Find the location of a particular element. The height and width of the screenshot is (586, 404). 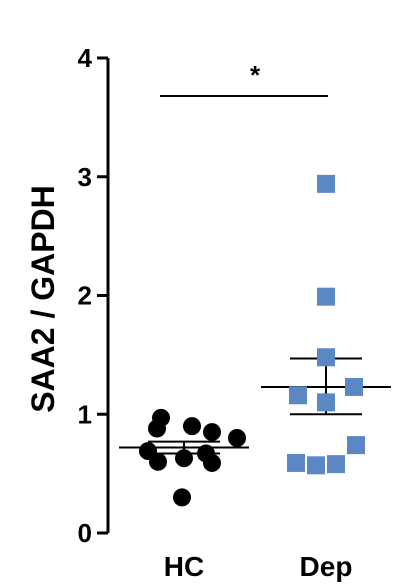

y-tick-label: 4 is located at coordinates (85, 58).